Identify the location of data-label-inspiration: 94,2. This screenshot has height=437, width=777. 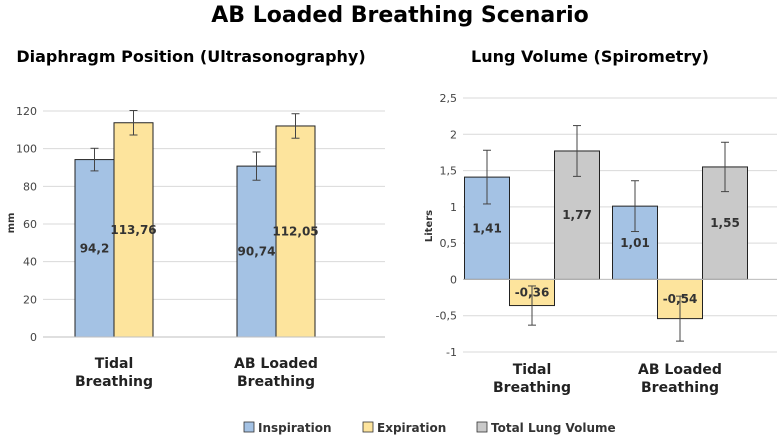
(95, 248).